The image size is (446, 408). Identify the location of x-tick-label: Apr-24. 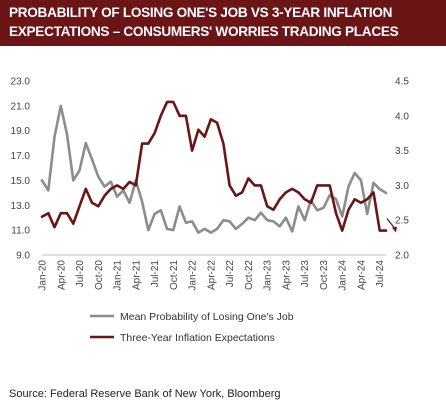
(361, 275).